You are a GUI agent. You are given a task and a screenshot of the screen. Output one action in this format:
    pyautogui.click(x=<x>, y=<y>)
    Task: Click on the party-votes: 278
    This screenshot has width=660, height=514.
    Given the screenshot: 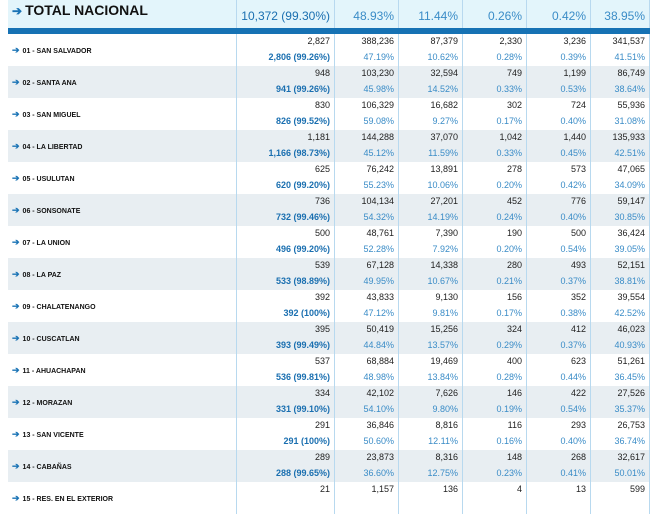 What is the action you would take?
    pyautogui.click(x=514, y=169)
    